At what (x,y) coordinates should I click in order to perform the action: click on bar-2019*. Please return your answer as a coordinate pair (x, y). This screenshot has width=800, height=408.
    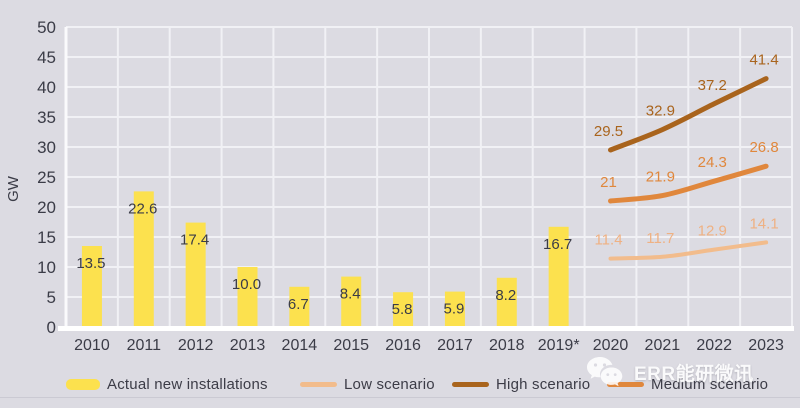
    Looking at the image, I should click on (558, 276).